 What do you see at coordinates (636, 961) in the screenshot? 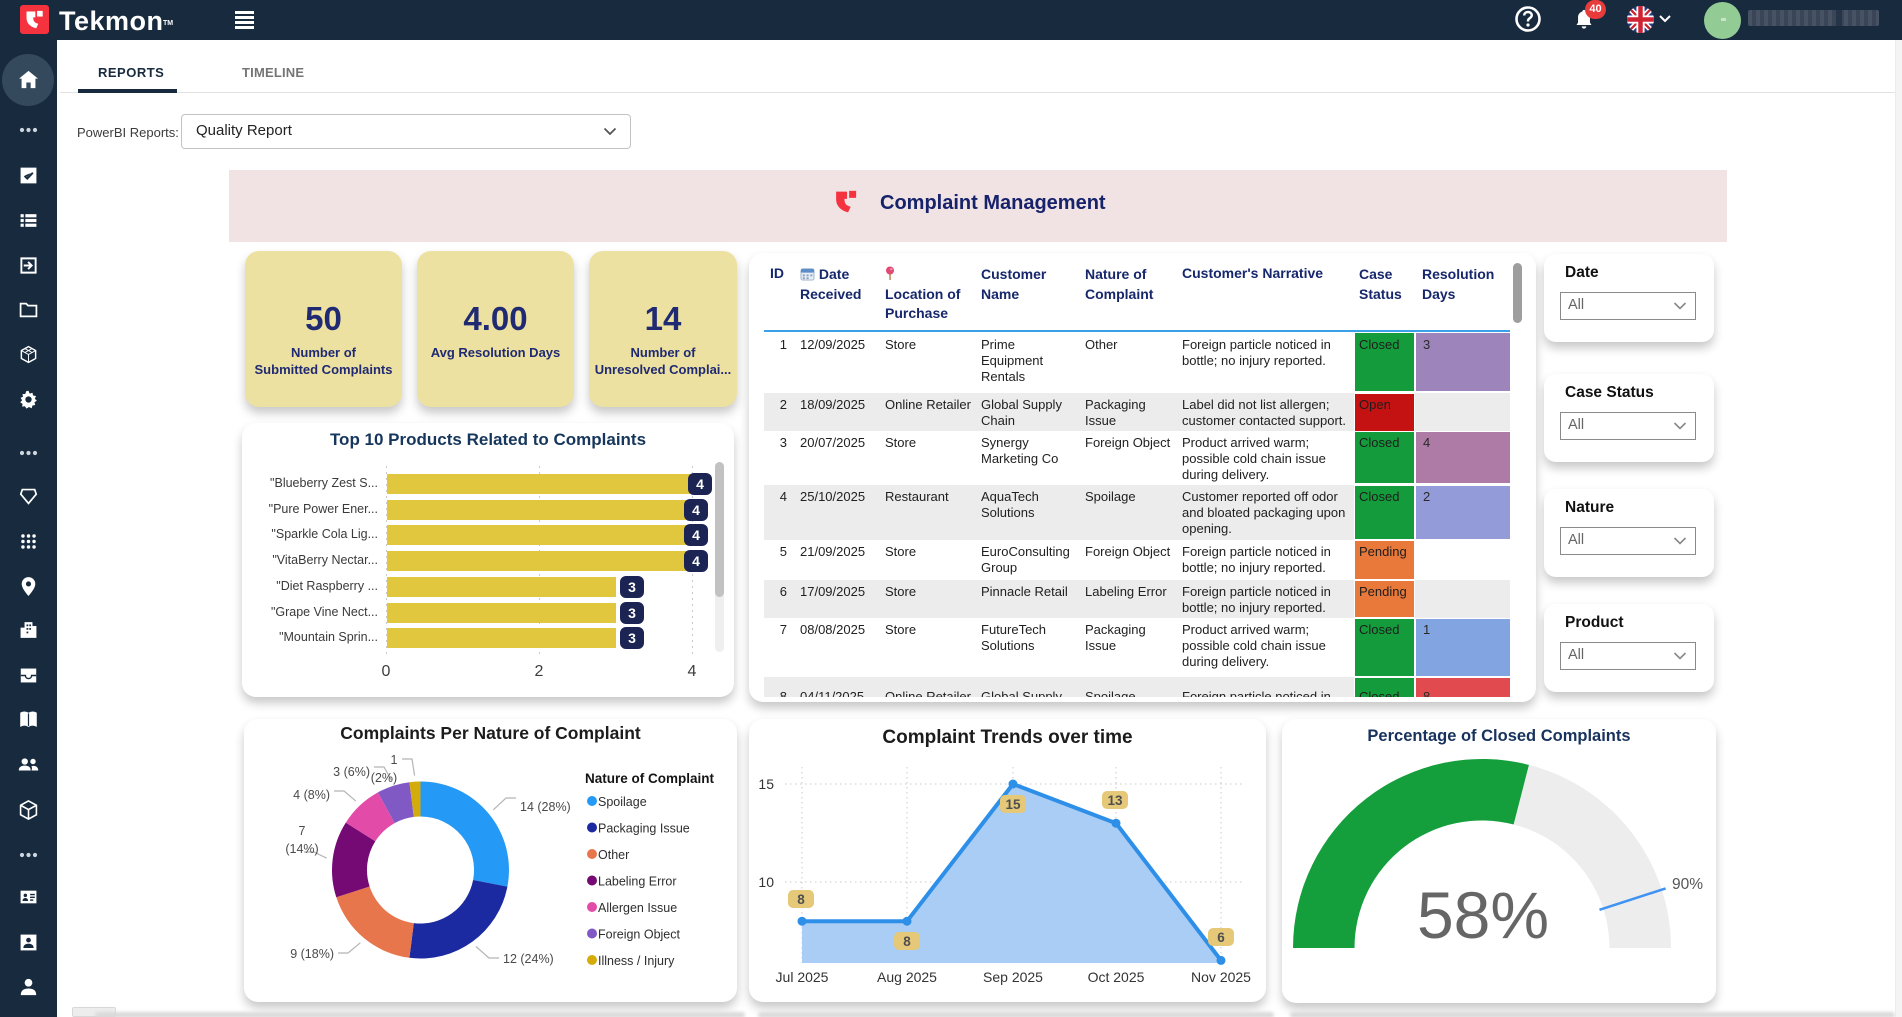
I see `svg-text: Illness / Injury` at bounding box center [636, 961].